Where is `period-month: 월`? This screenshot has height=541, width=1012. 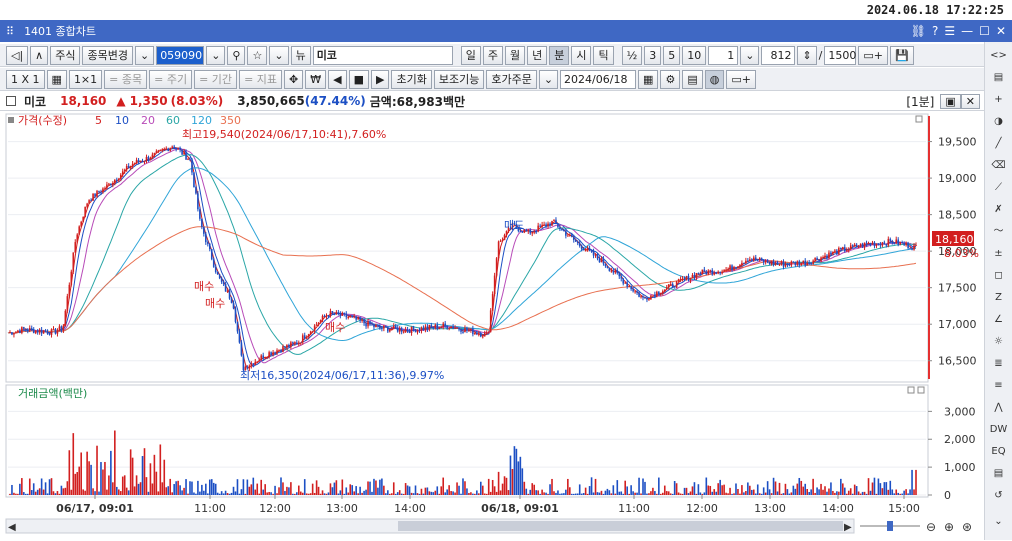 period-month: 월 is located at coordinates (515, 55).